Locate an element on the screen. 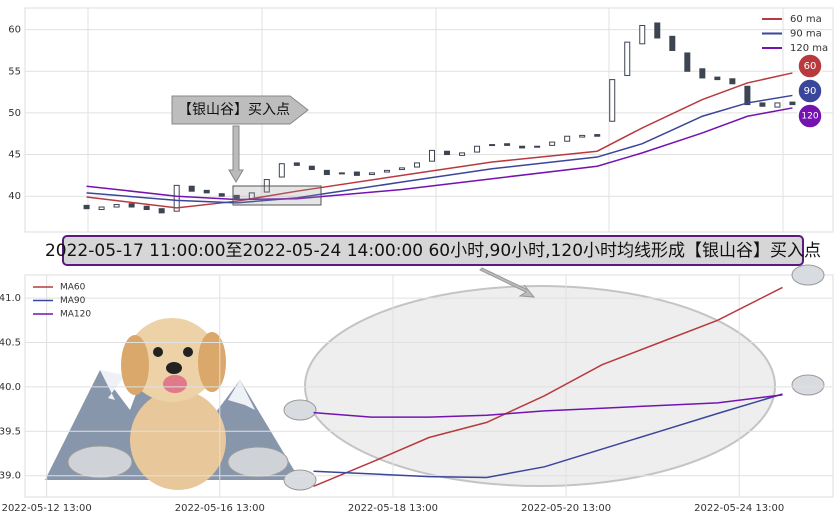 The height and width of the screenshot is (520, 839). legend-label: 60 ma is located at coordinates (806, 19).